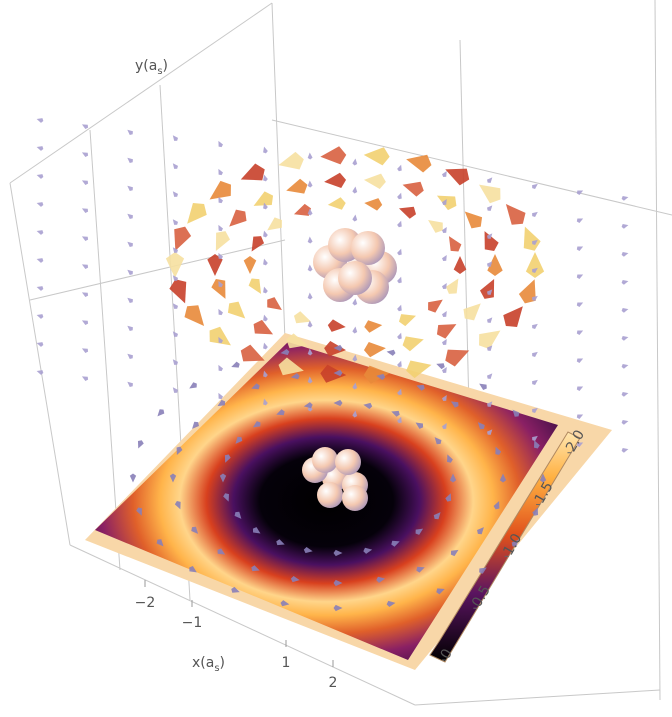  What do you see at coordinates (145, 603) in the screenshot?
I see `x-tick-label: −2` at bounding box center [145, 603].